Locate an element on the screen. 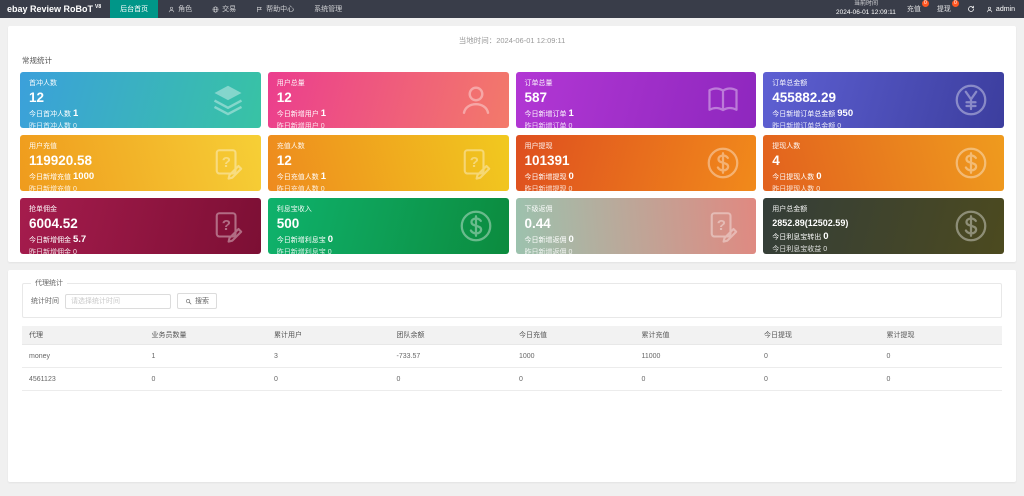 Image resolution: width=1024 pixels, height=496 pixels. stats-section-title: 常规统计 is located at coordinates (37, 60).